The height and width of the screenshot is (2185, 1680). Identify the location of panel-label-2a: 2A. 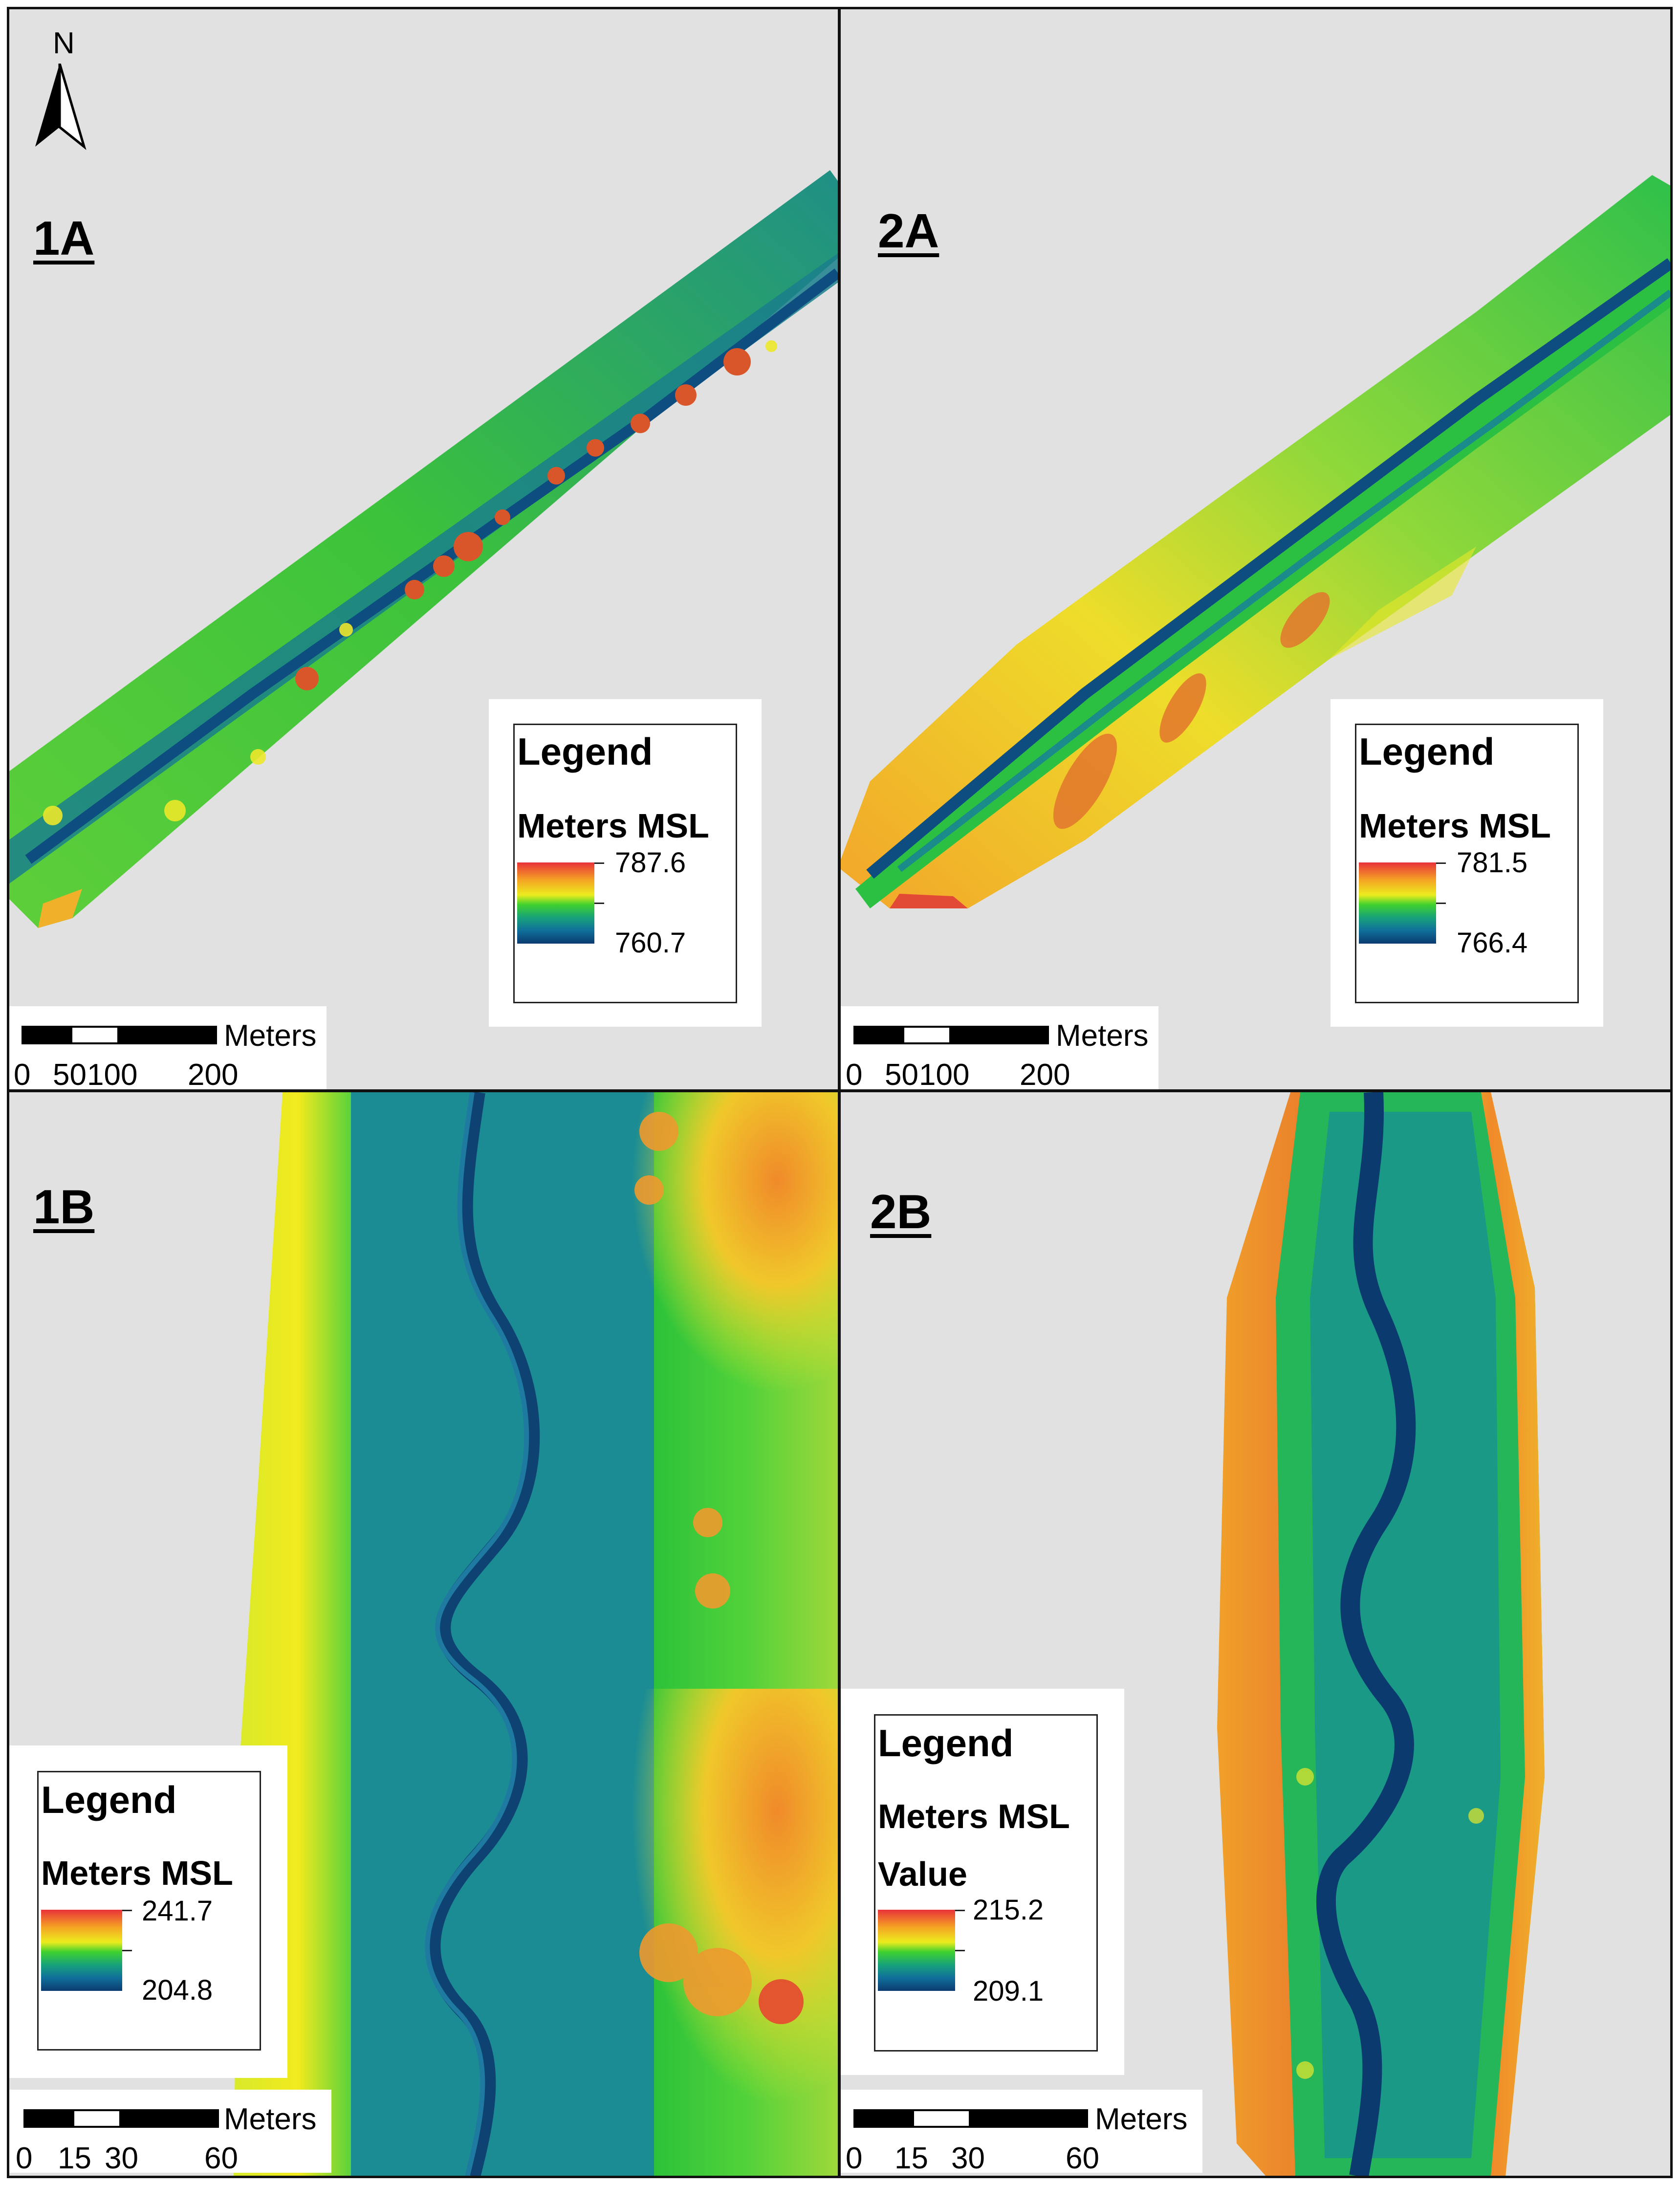
(908, 231).